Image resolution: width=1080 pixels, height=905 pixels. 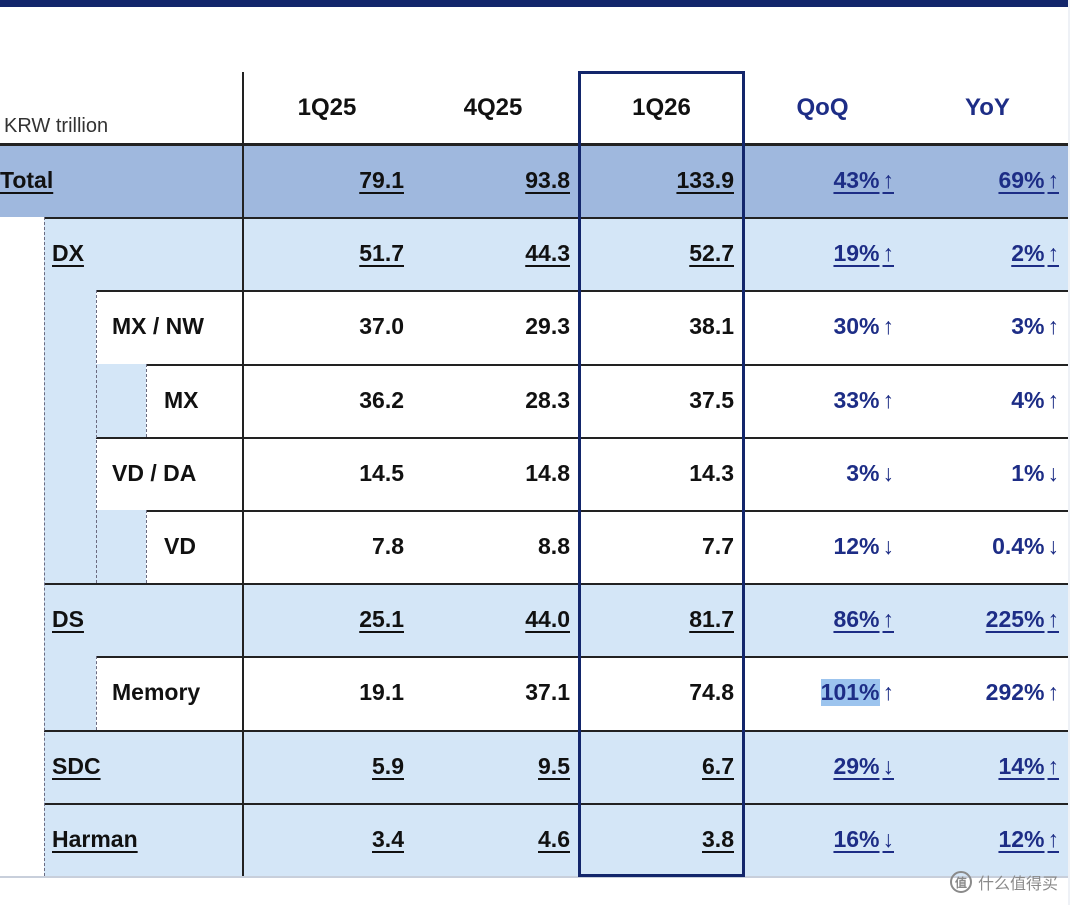 I want to click on yoy-value: 12%, so click(x=1021, y=838).